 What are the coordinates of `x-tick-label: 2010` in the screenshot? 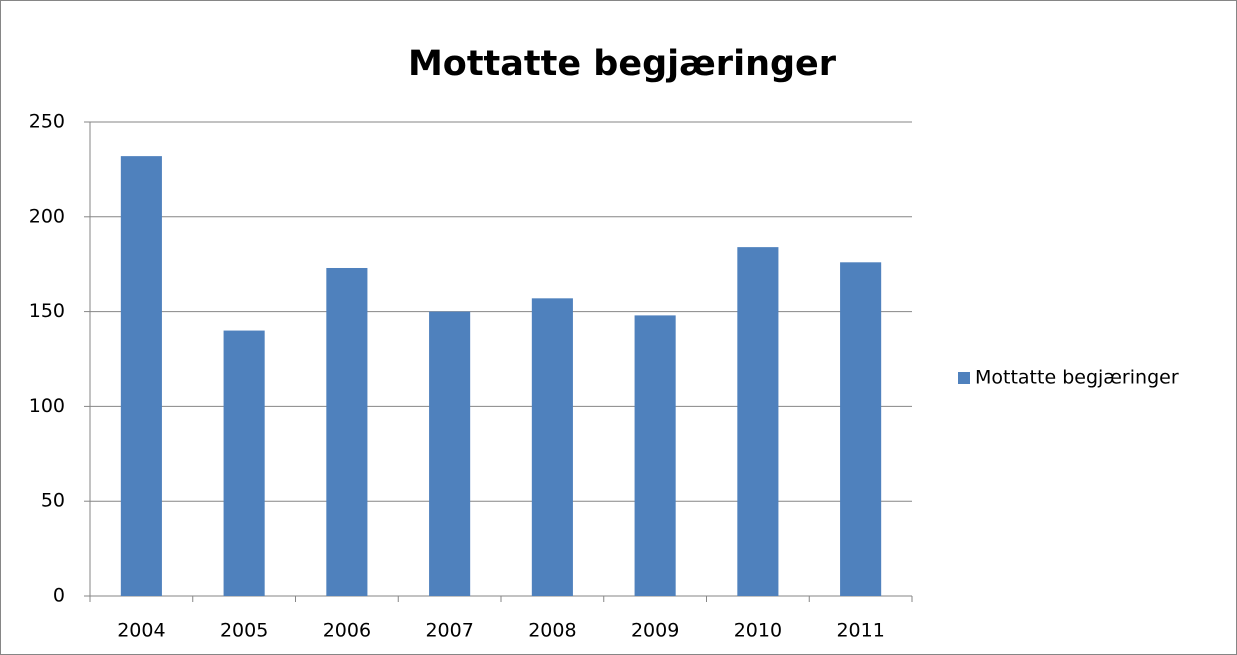 It's located at (758, 631).